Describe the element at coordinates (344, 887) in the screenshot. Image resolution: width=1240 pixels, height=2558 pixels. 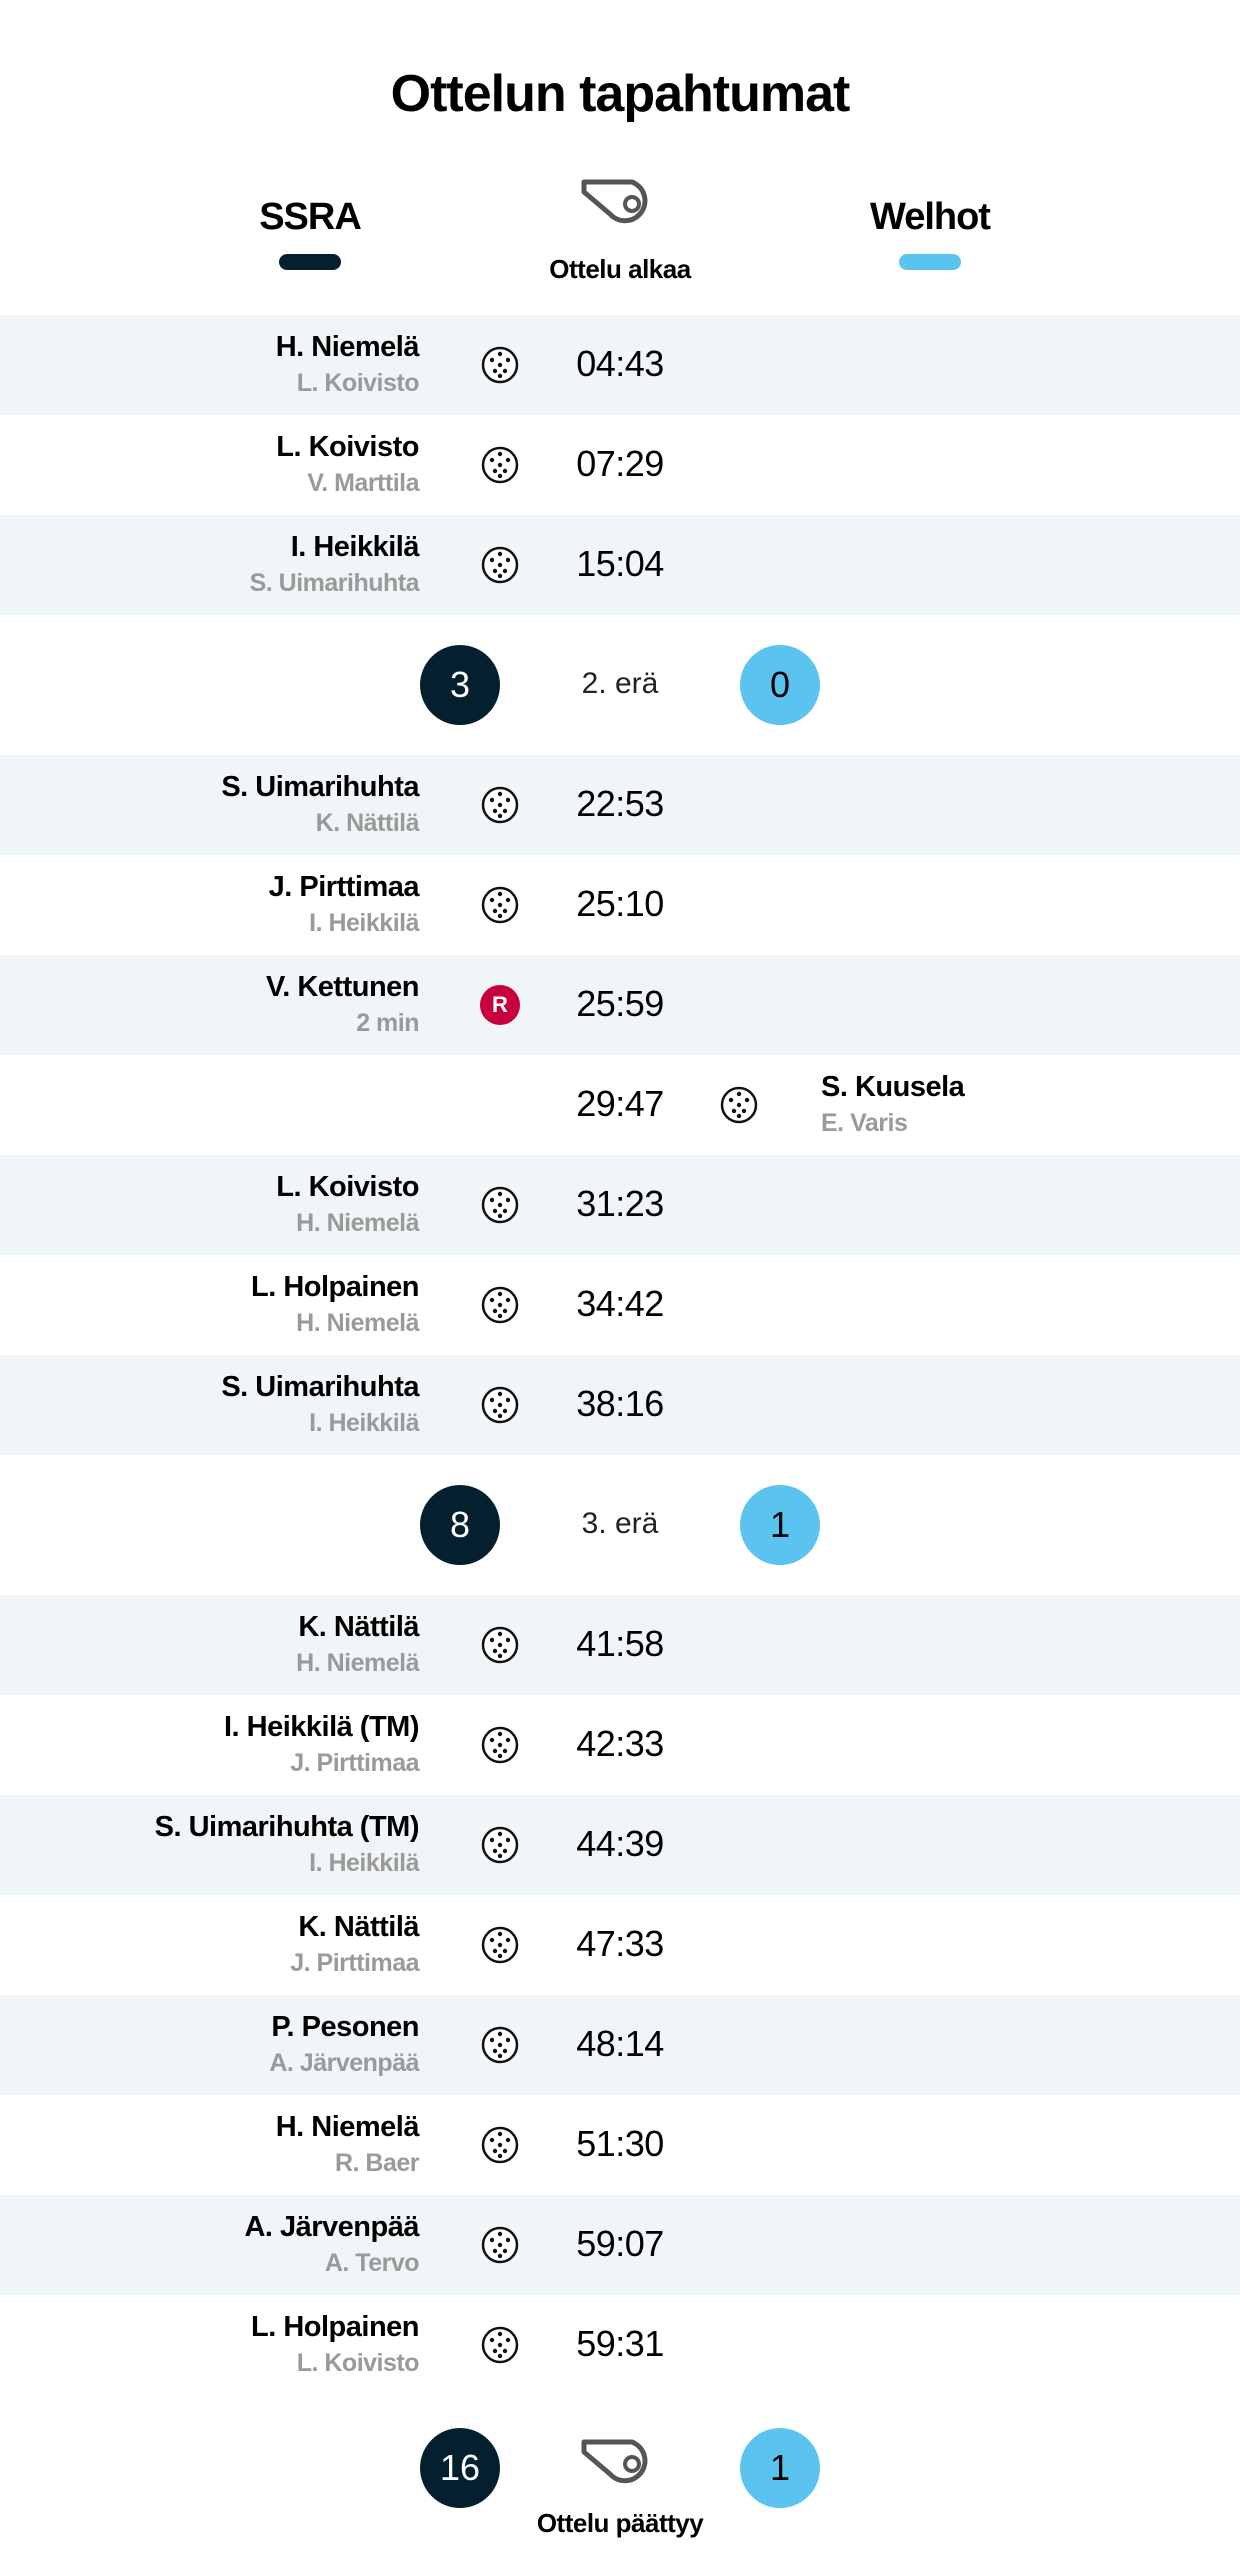
I see `player-name: J. Pirttimaa` at that location.